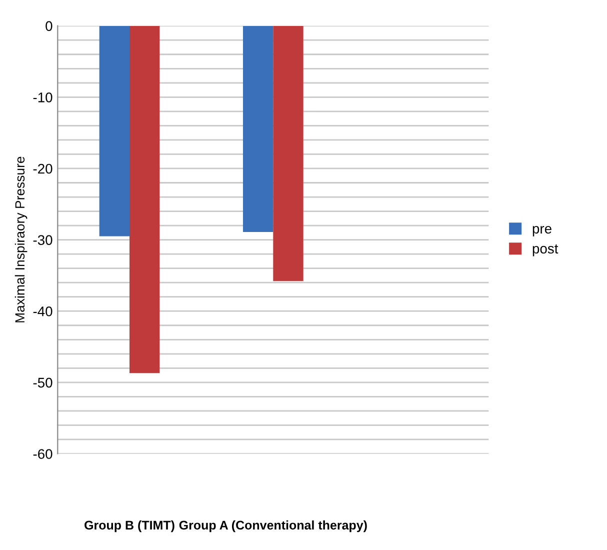  I want to click on y-tick-label: -20, so click(42, 169).